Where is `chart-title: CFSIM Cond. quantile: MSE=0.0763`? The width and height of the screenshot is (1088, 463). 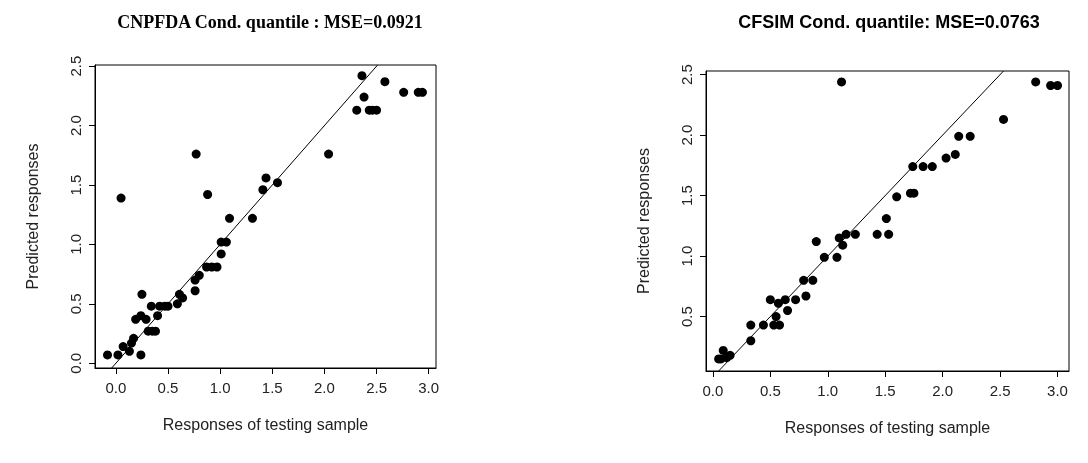
chart-title: CFSIM Cond. quantile: MSE=0.0763 is located at coordinates (889, 22).